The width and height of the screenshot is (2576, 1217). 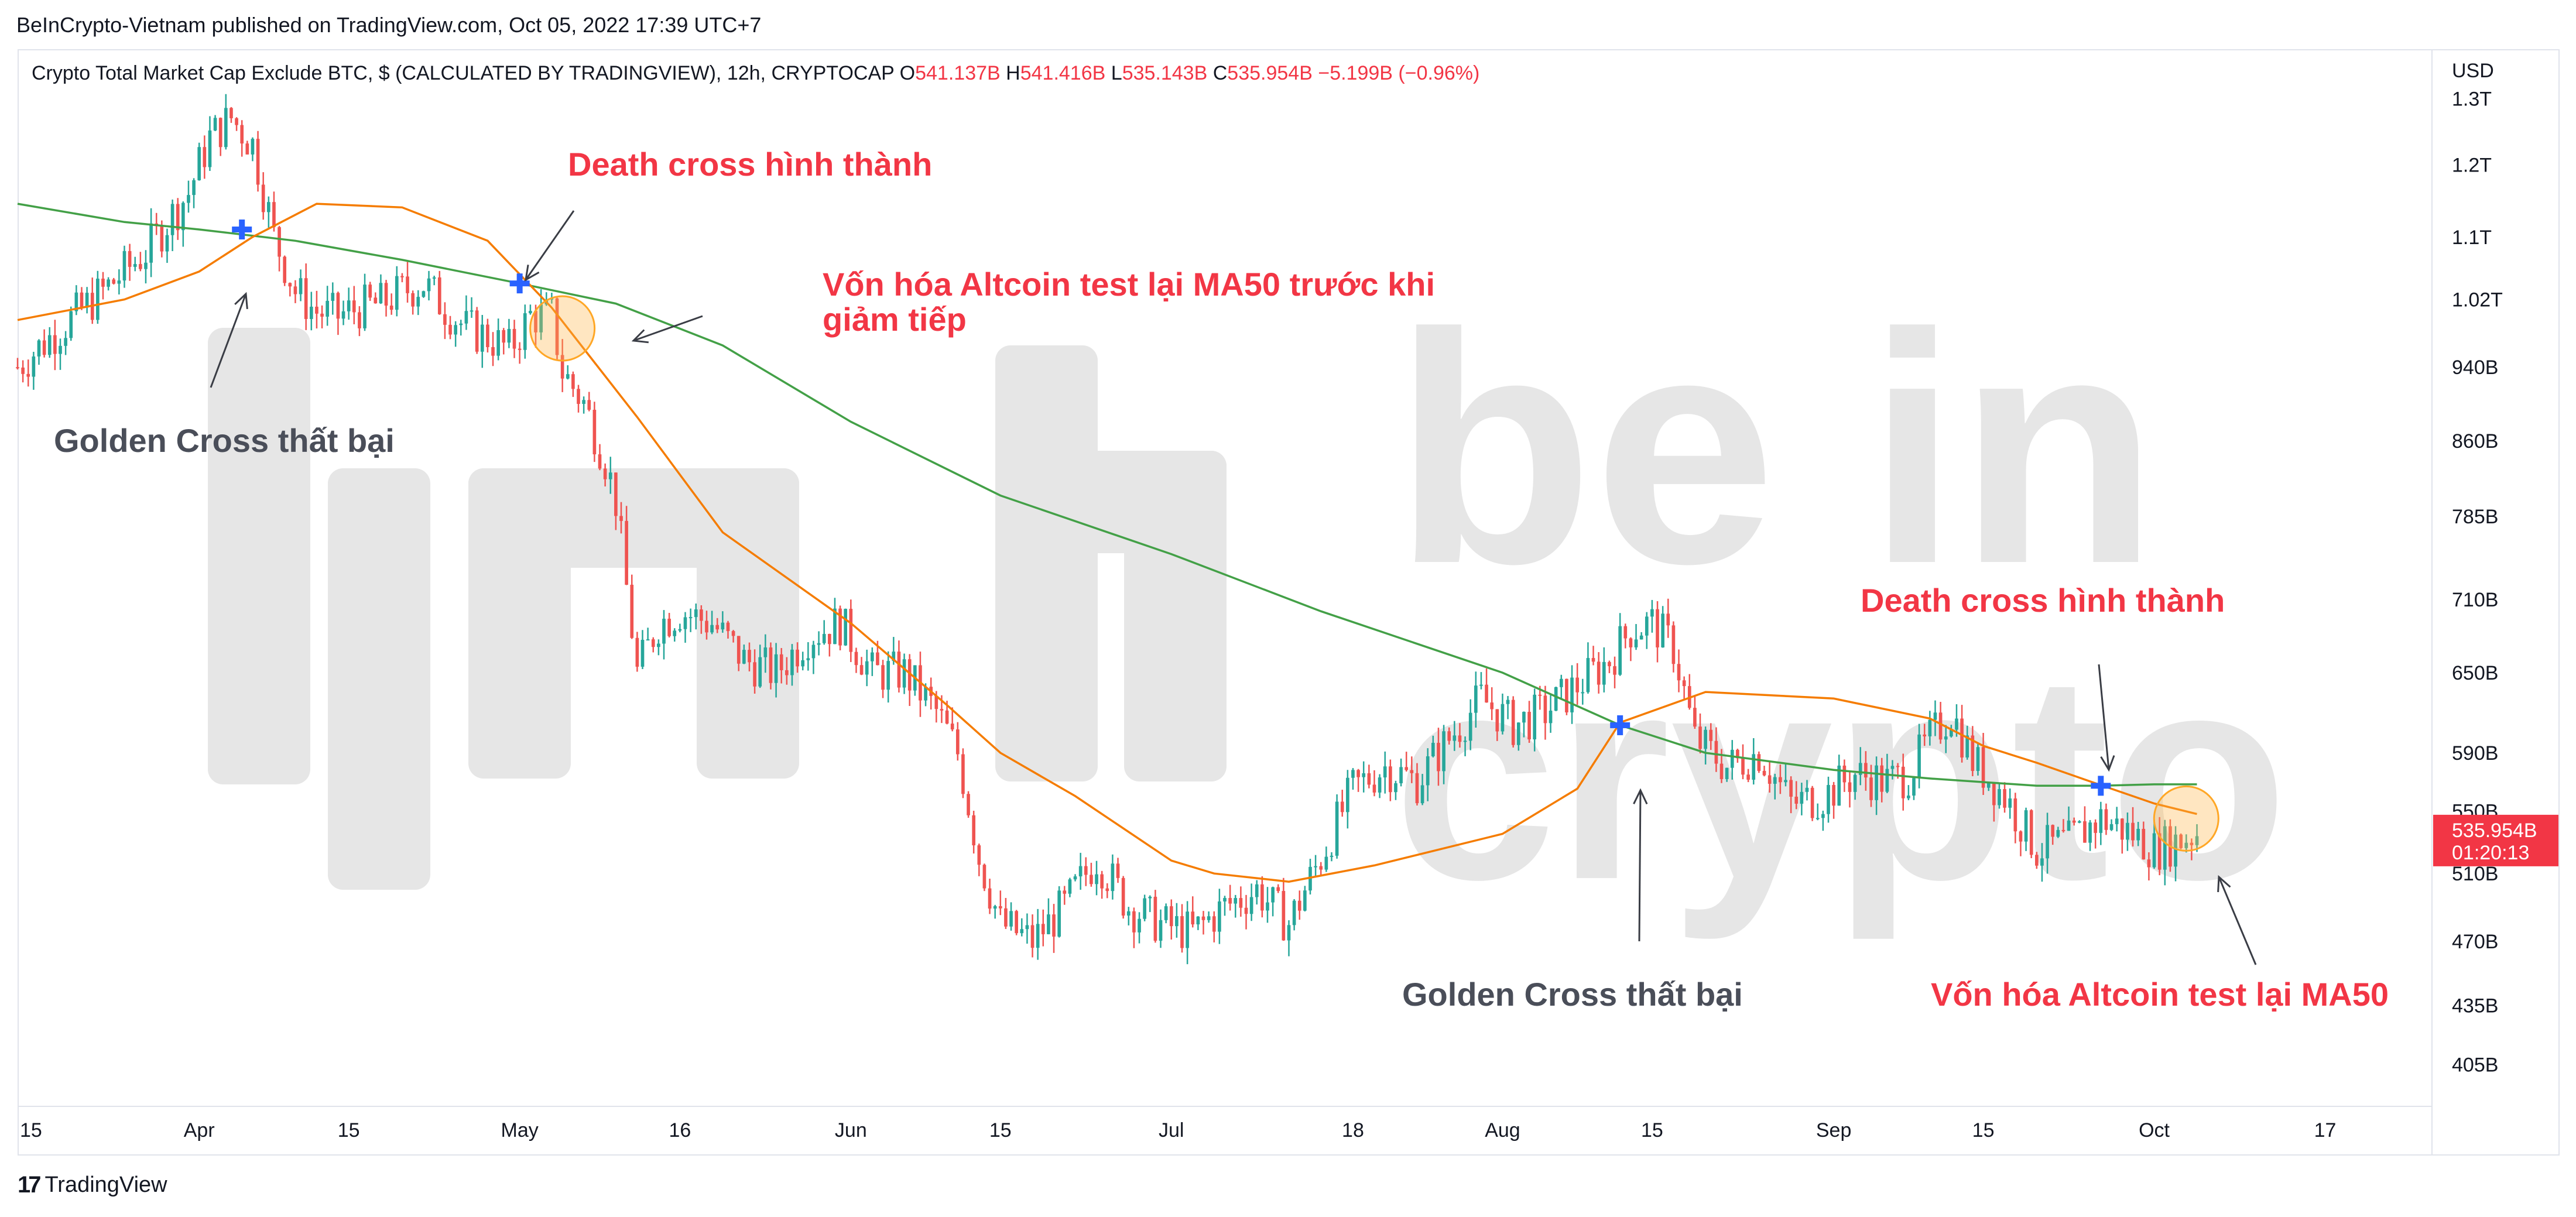 What do you see at coordinates (2186, 818) in the screenshot?
I see `retest-circle` at bounding box center [2186, 818].